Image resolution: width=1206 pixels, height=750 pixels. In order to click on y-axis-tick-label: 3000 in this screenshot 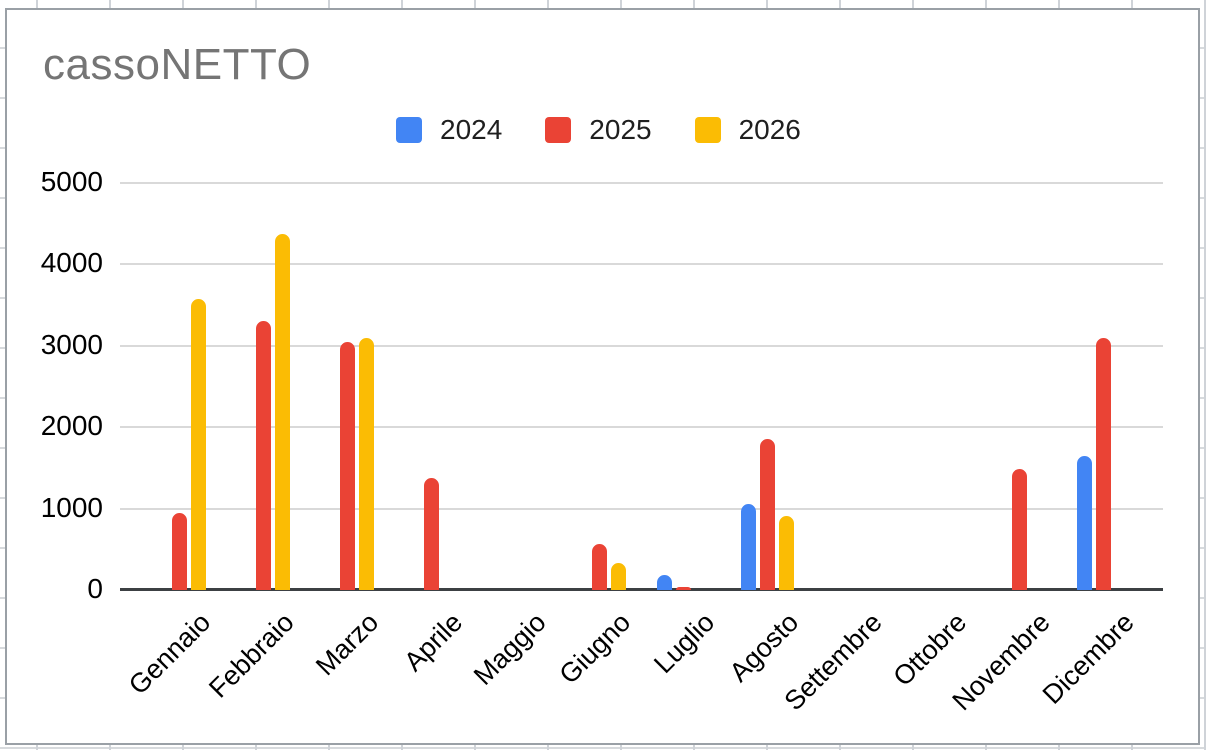, I will do `click(71, 344)`.